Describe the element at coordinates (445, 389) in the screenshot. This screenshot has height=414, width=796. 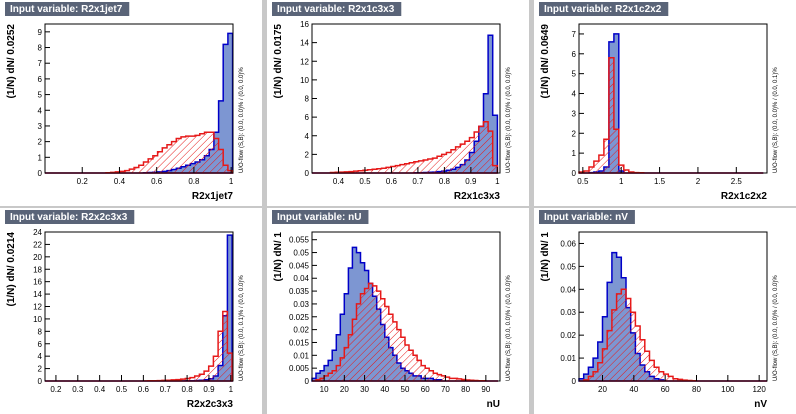
I see `x-tick-label: 70` at that location.